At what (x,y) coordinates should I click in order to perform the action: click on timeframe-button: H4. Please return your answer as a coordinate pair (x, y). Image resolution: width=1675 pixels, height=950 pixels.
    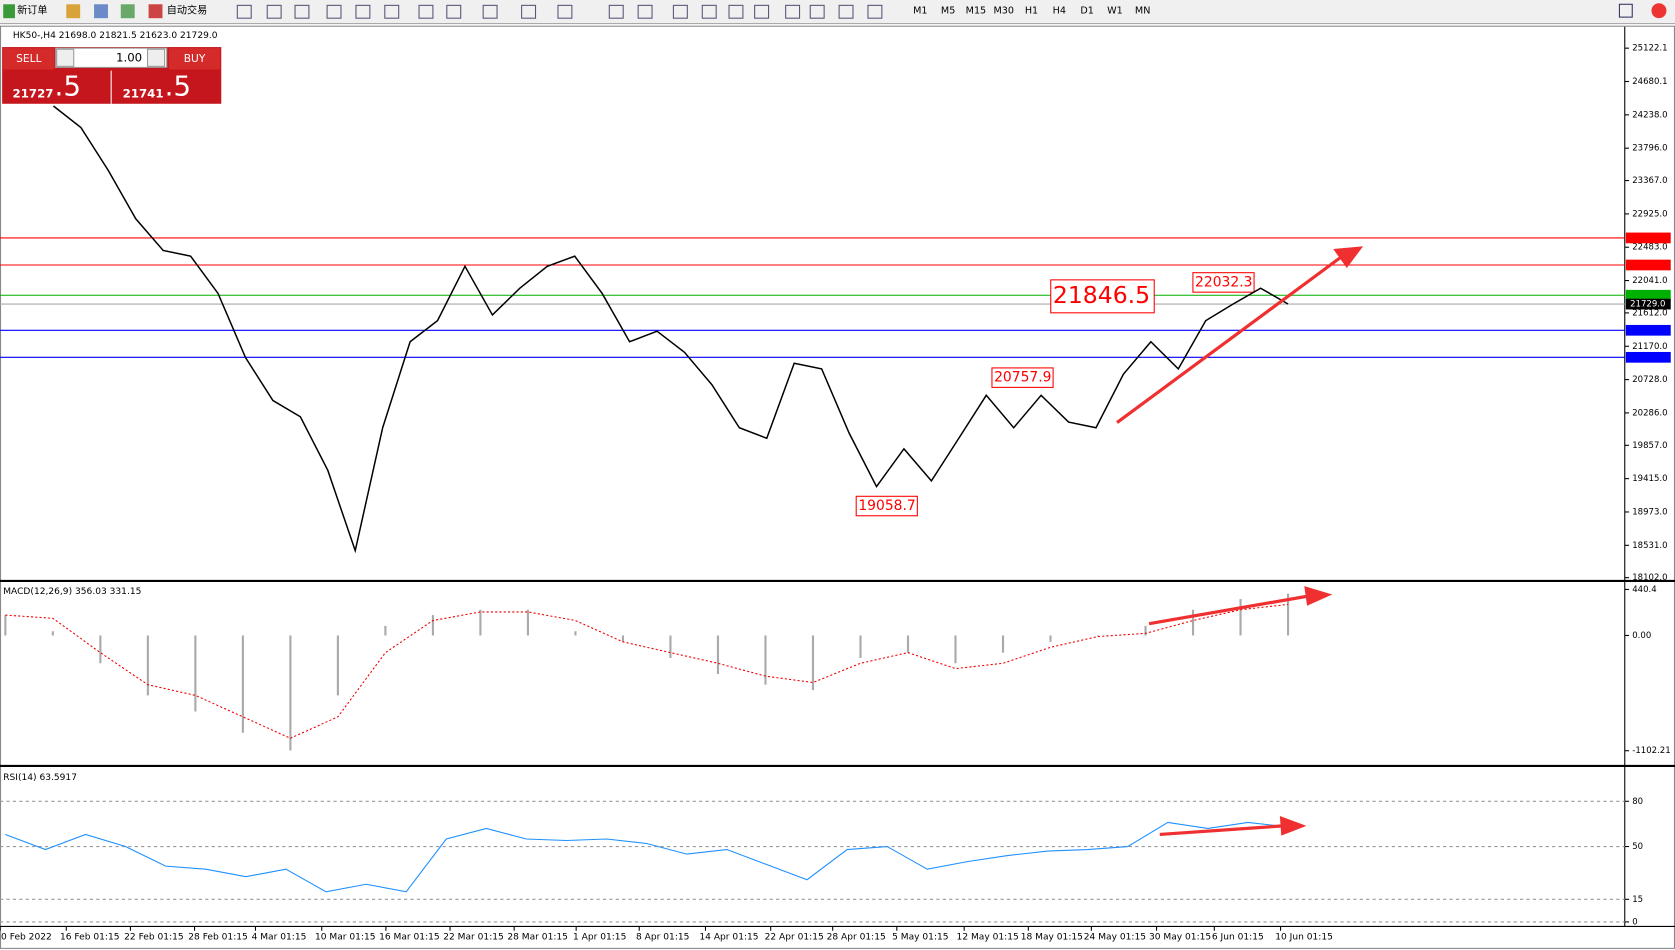
    Looking at the image, I should click on (1059, 11).